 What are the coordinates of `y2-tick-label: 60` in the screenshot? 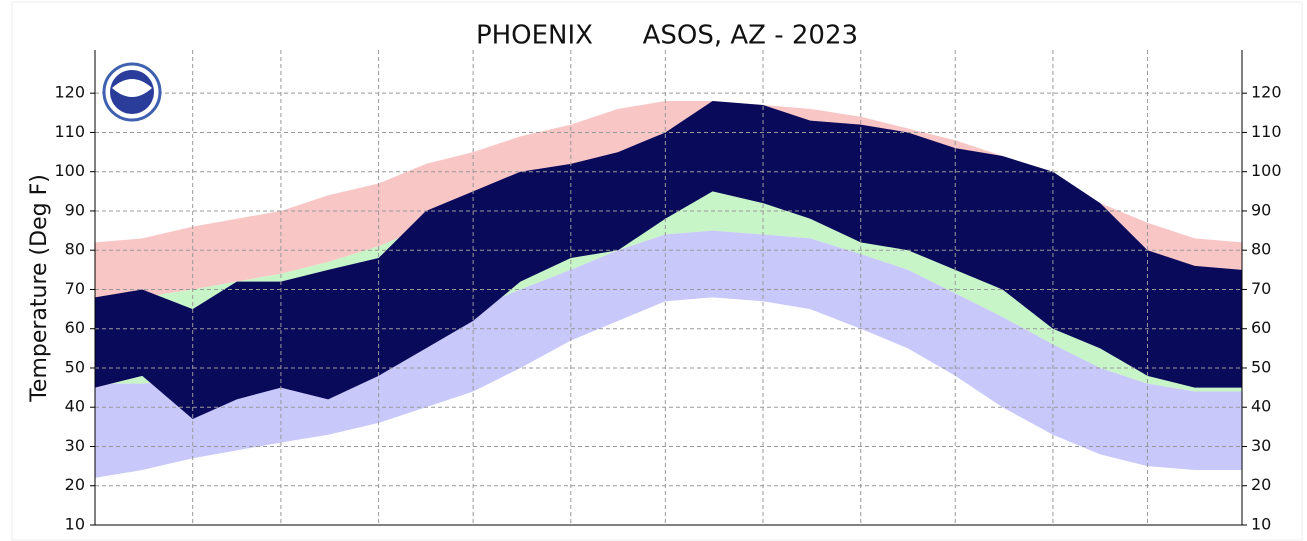 It's located at (1261, 327).